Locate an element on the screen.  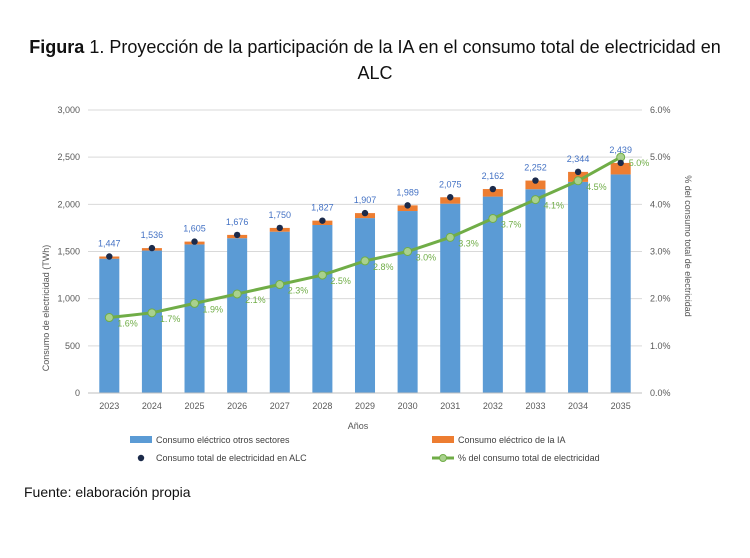
x-tick-label: 2033 is located at coordinates (535, 406).